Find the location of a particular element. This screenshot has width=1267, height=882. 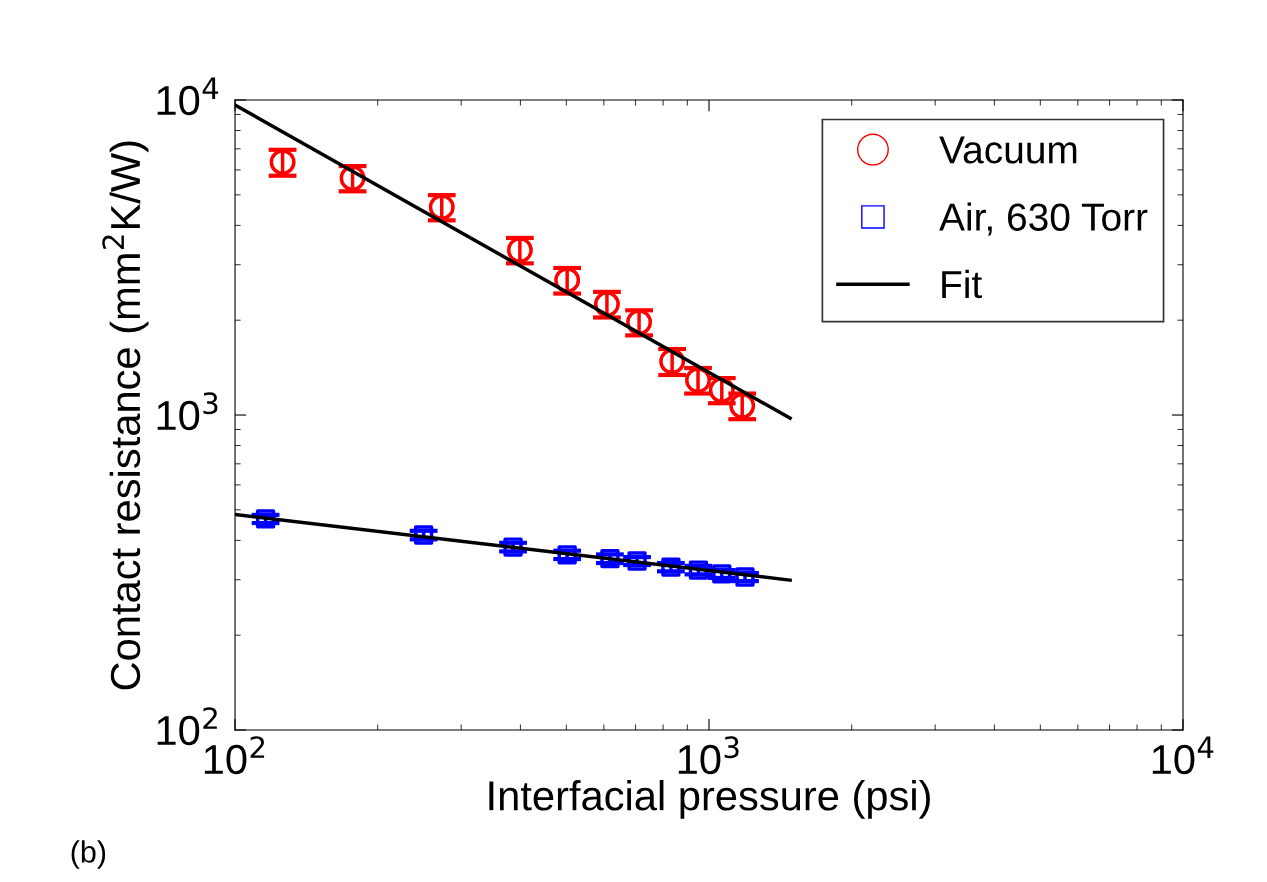

legend-label: Air, 630 Torr is located at coordinates (1043, 219).